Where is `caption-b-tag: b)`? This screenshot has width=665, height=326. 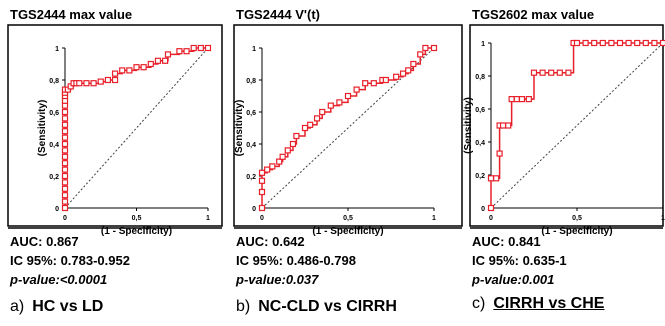
caption-b-tag: b) is located at coordinates (243, 306).